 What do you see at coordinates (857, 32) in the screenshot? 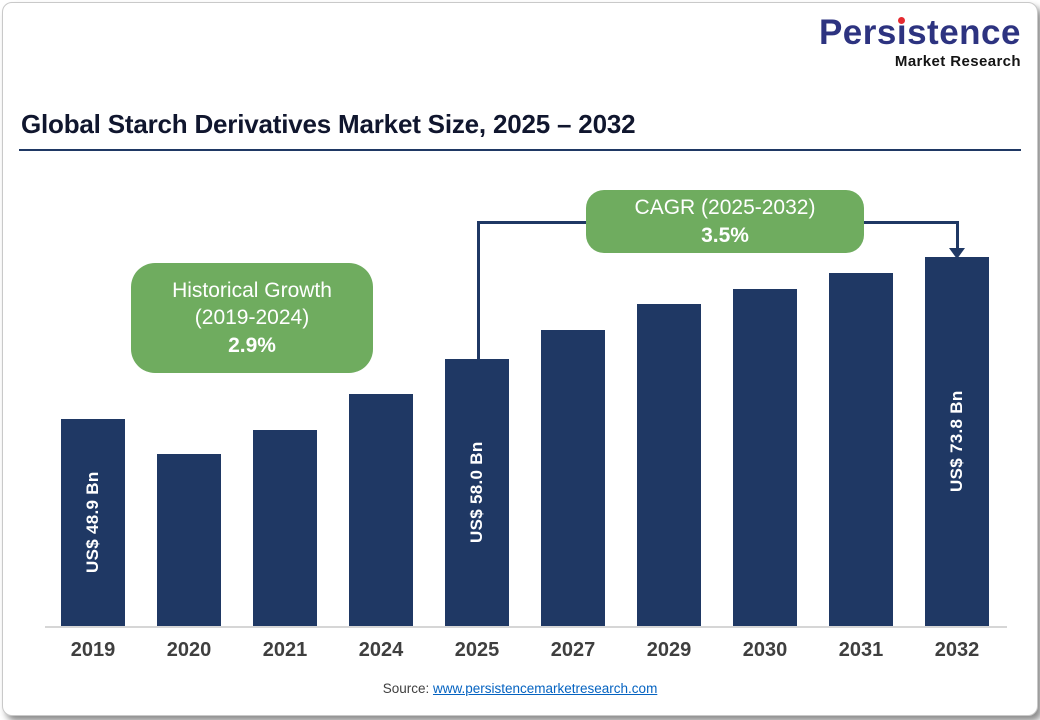
I see `brand-name-part: Pers` at bounding box center [857, 32].